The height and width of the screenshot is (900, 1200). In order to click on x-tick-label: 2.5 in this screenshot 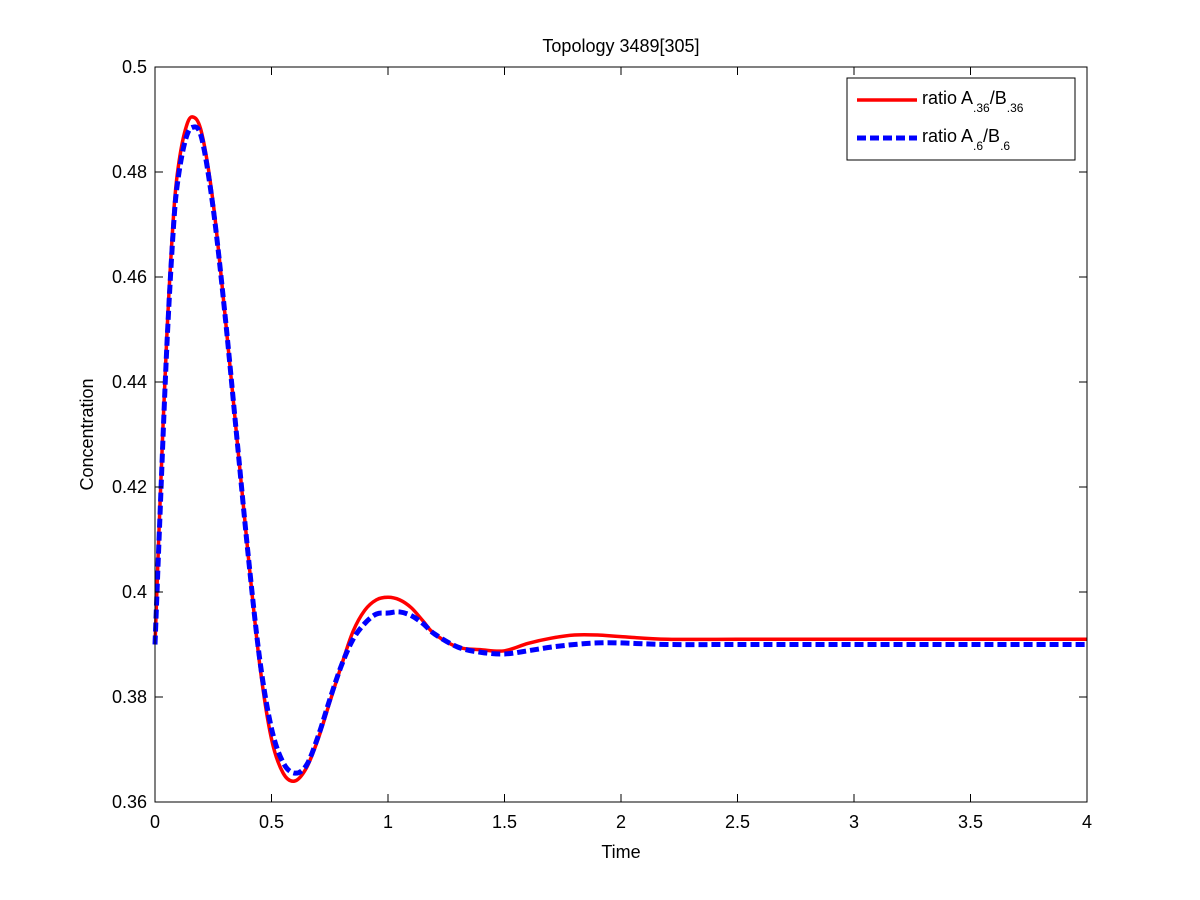, I will do `click(737, 822)`.